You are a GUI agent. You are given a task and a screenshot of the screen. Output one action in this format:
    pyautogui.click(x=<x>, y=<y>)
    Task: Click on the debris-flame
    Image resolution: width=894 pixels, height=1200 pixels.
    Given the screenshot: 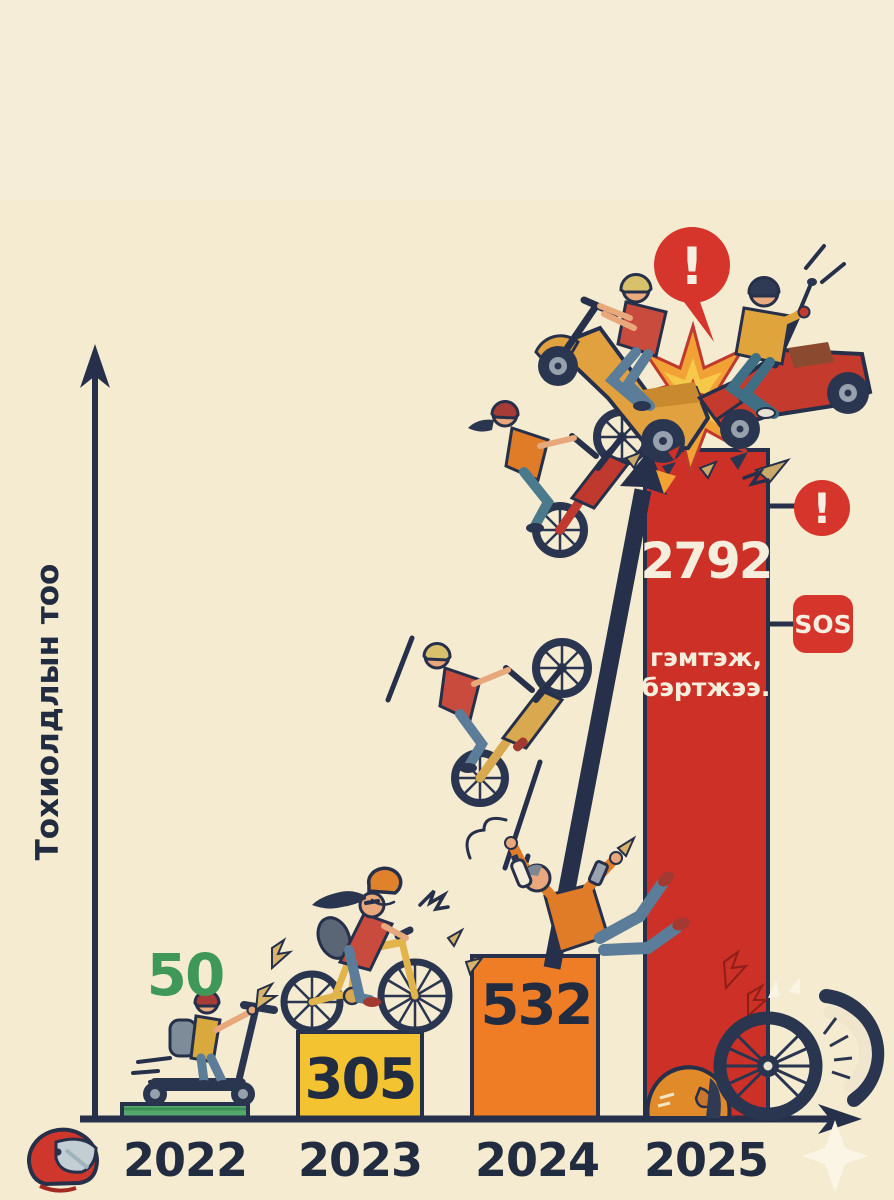 What is the action you would take?
    pyautogui.click(x=666, y=482)
    